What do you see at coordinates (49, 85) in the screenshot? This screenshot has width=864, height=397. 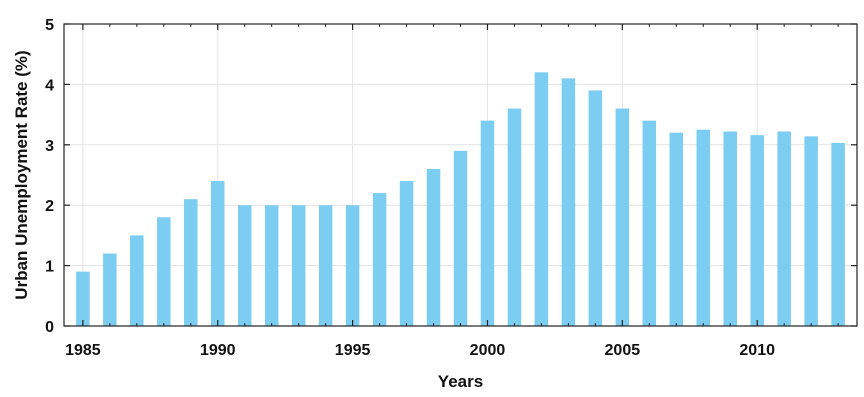 I see `y-tick-label: 4` at bounding box center [49, 85].